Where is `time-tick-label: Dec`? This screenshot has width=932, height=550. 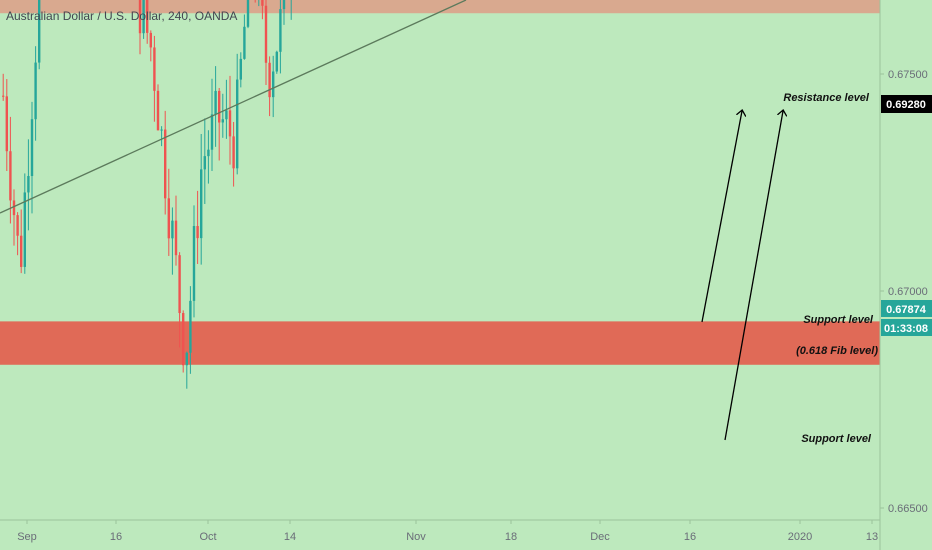
time-tick-label: Dec is located at coordinates (600, 537).